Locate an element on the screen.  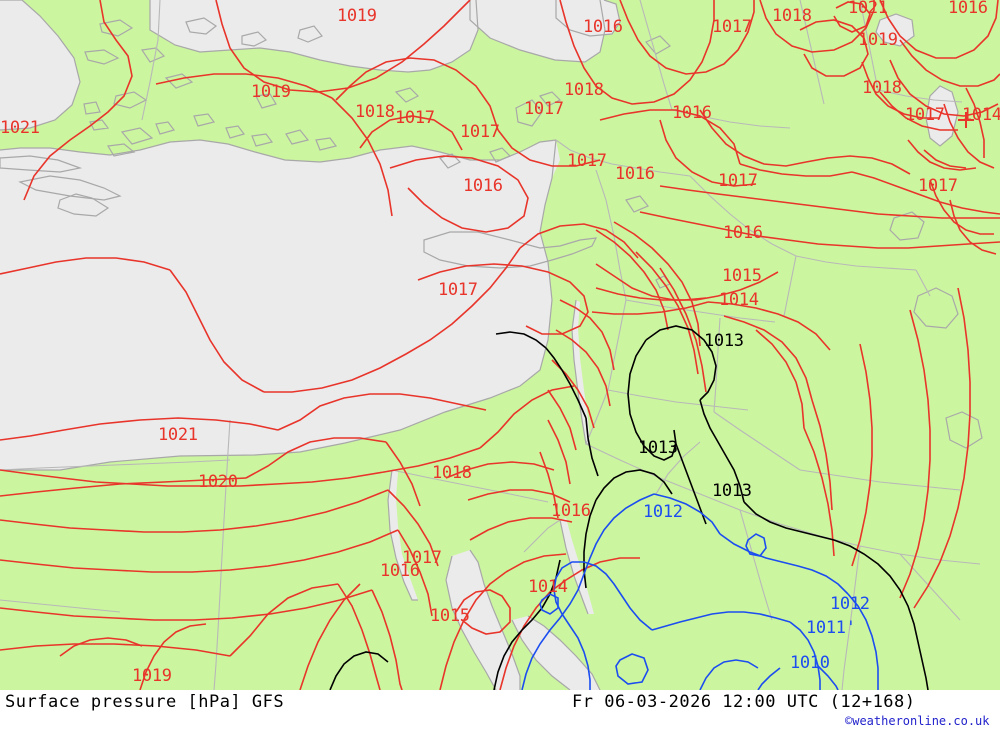
isobar-label: 1011' is located at coordinates (831, 628).